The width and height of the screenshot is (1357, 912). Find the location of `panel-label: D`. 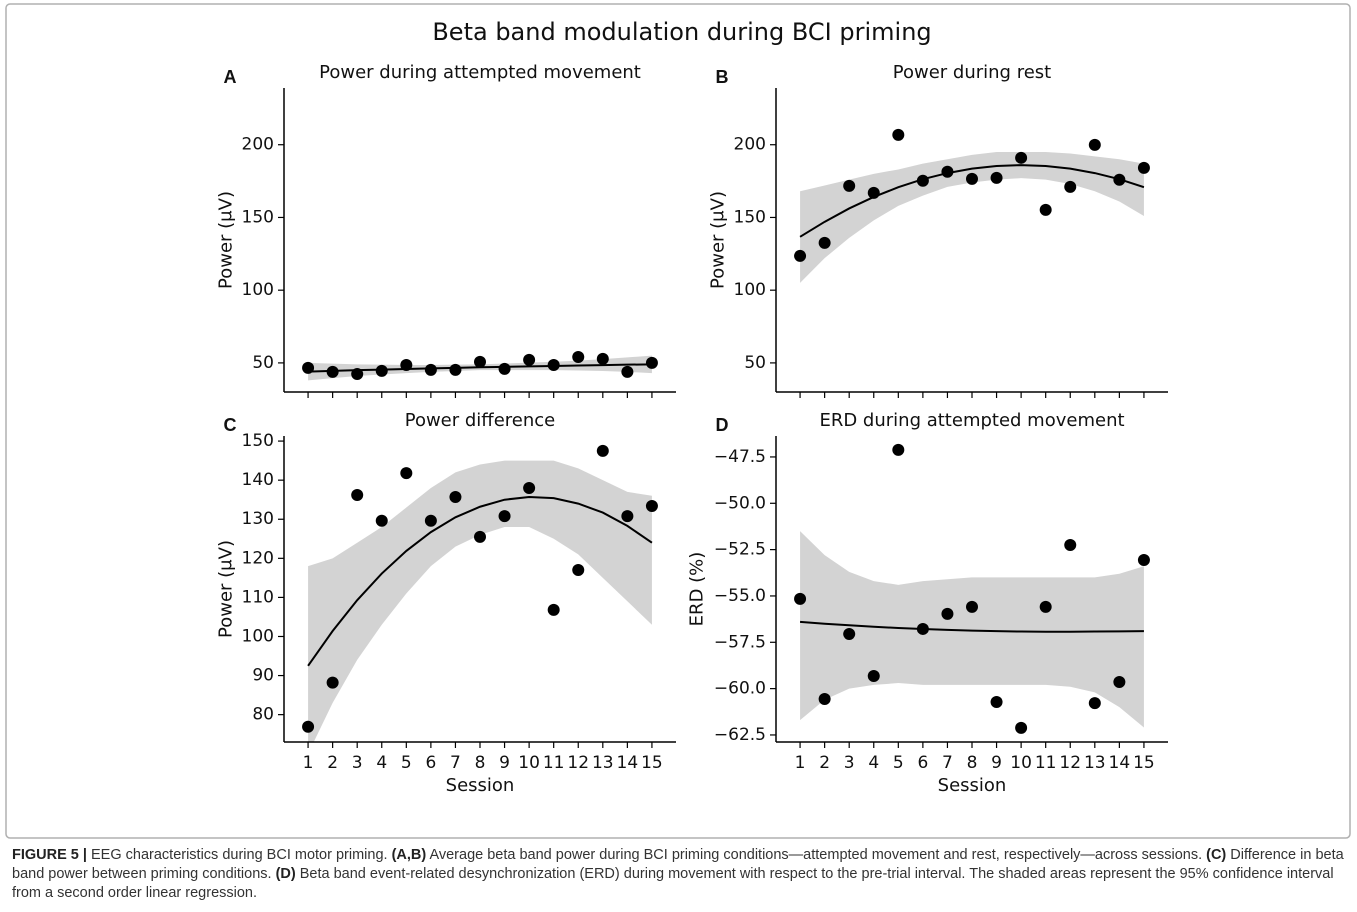

panel-label: D is located at coordinates (722, 425).